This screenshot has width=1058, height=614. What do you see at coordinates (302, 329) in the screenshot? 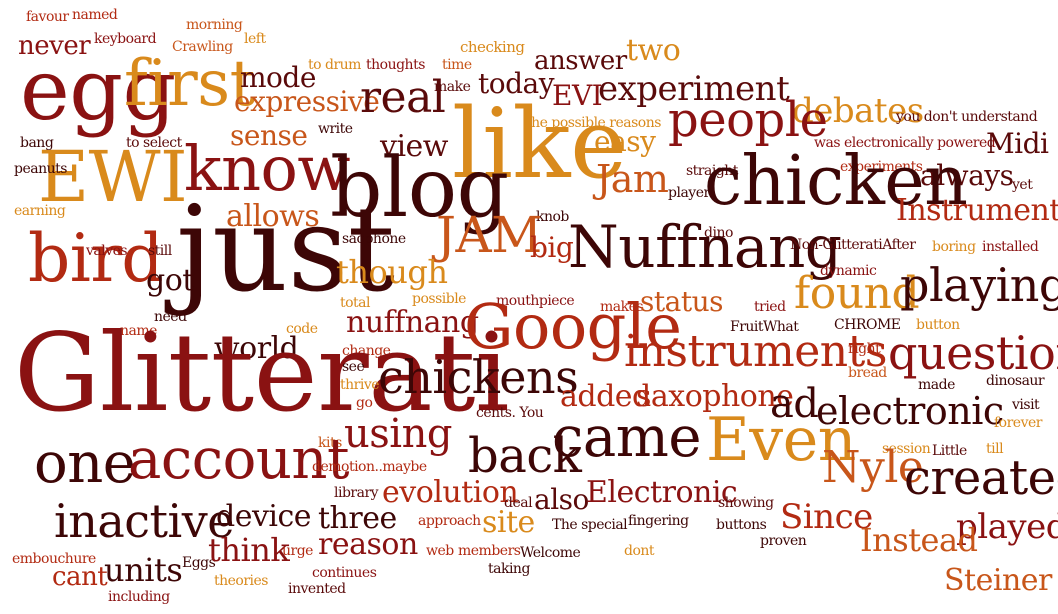
I see `cloud-word: code` at bounding box center [302, 329].